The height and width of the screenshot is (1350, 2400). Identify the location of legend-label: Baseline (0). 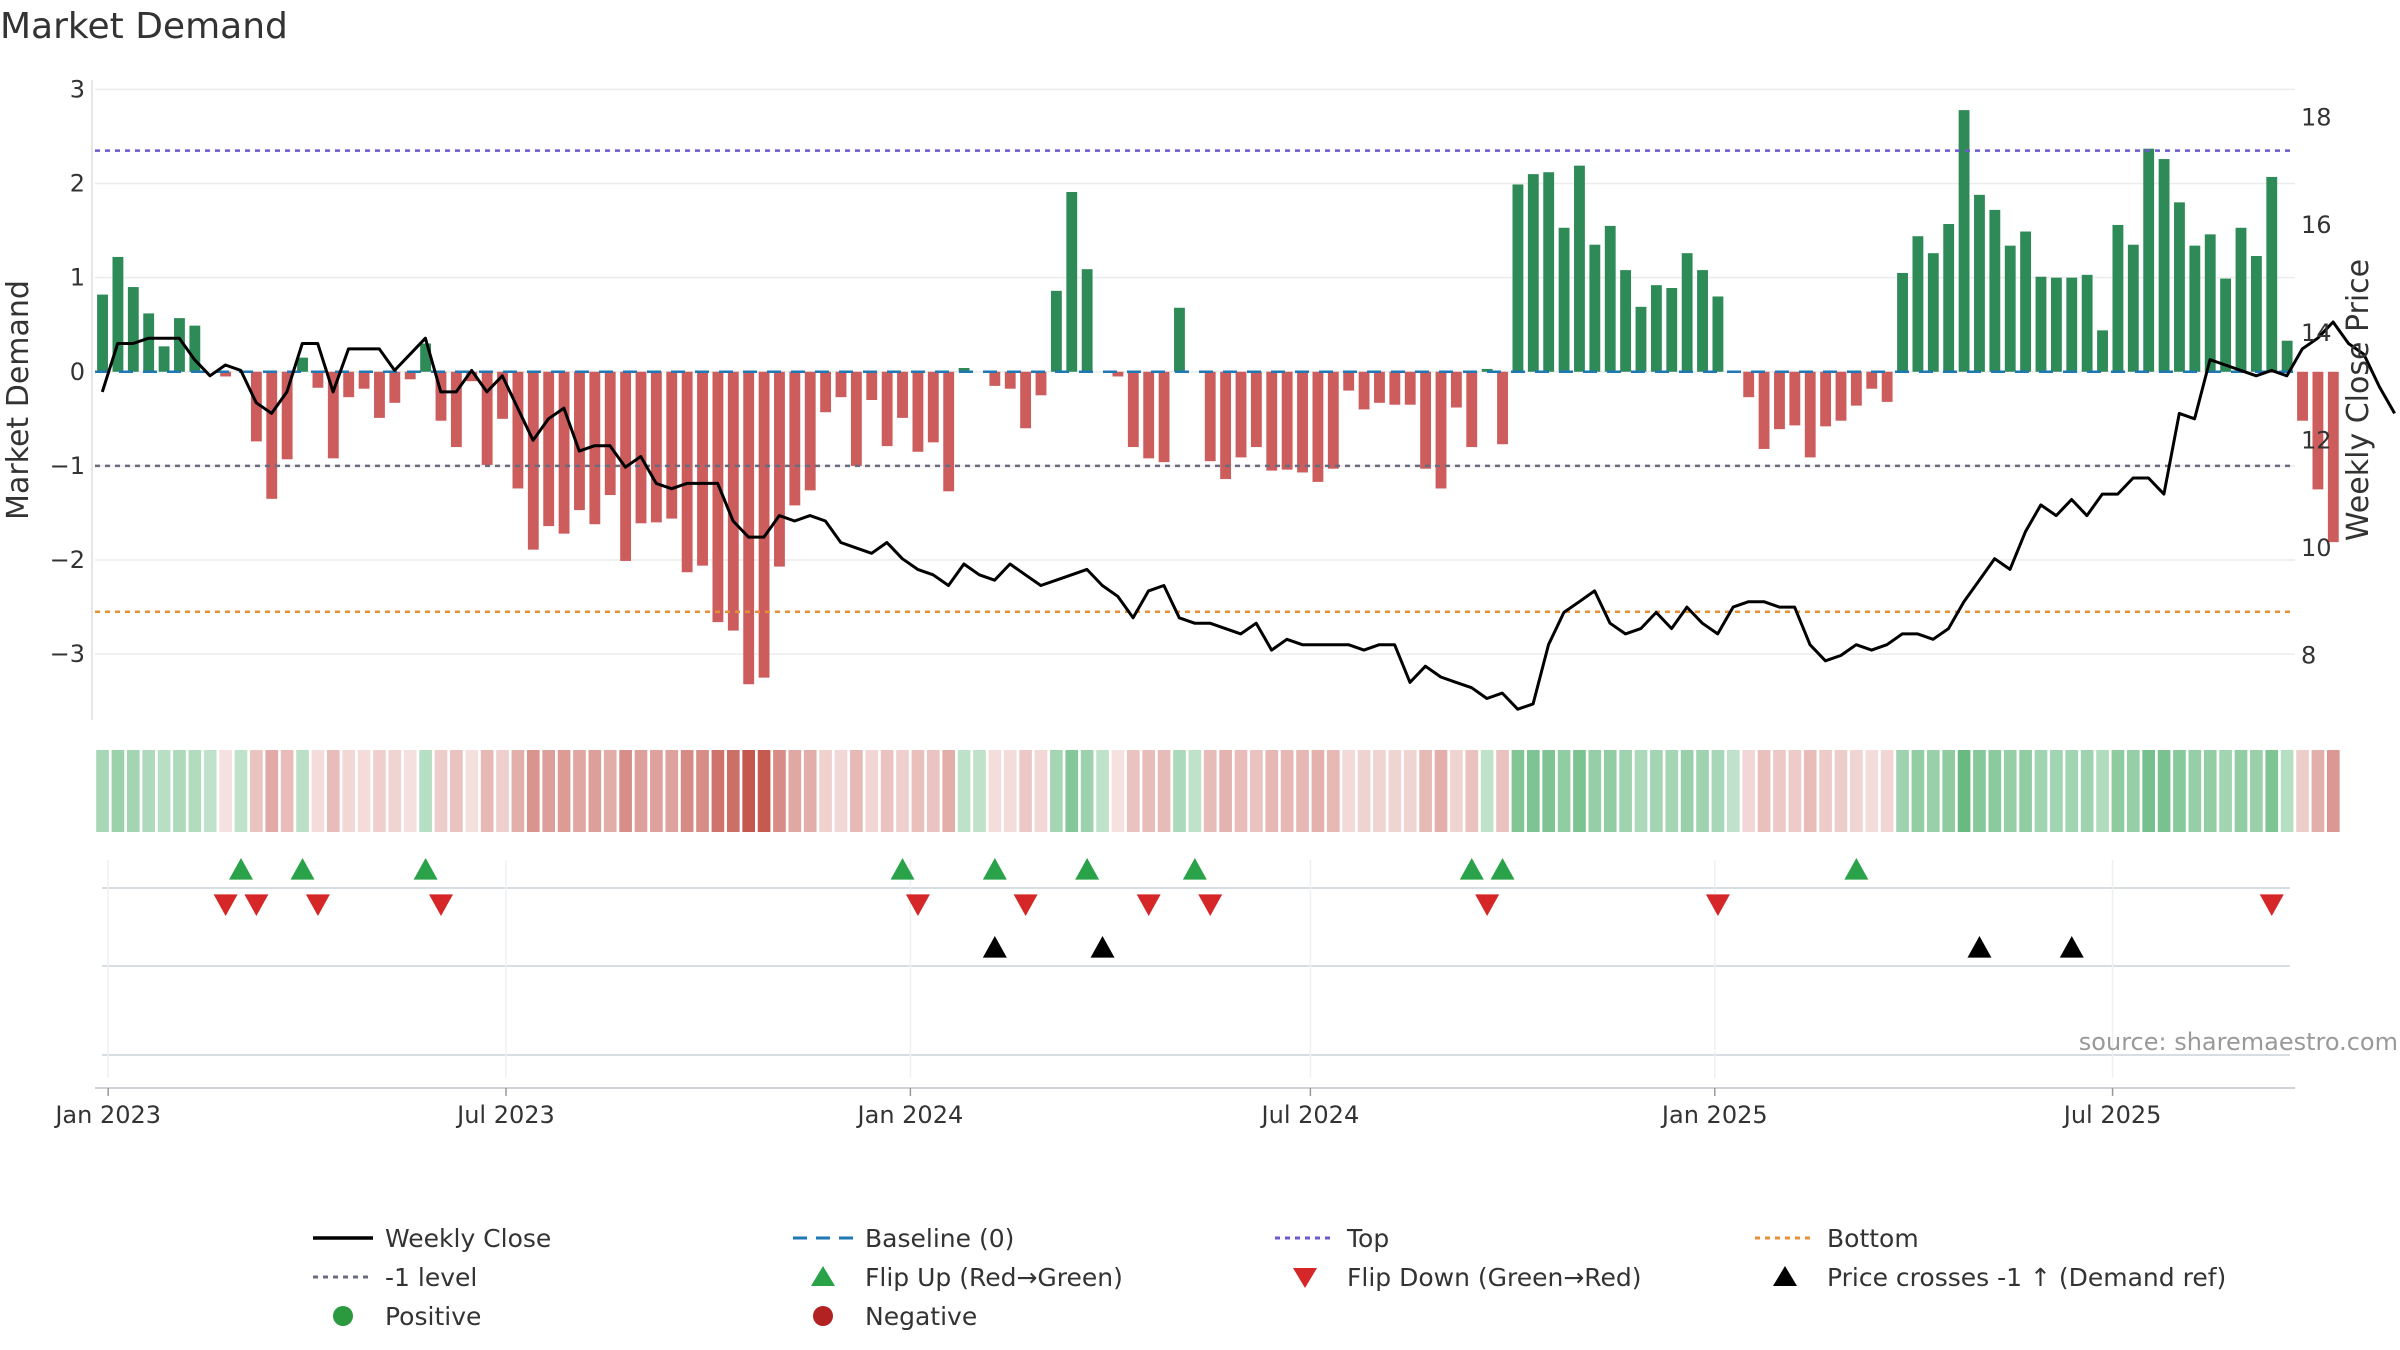
(939, 1238).